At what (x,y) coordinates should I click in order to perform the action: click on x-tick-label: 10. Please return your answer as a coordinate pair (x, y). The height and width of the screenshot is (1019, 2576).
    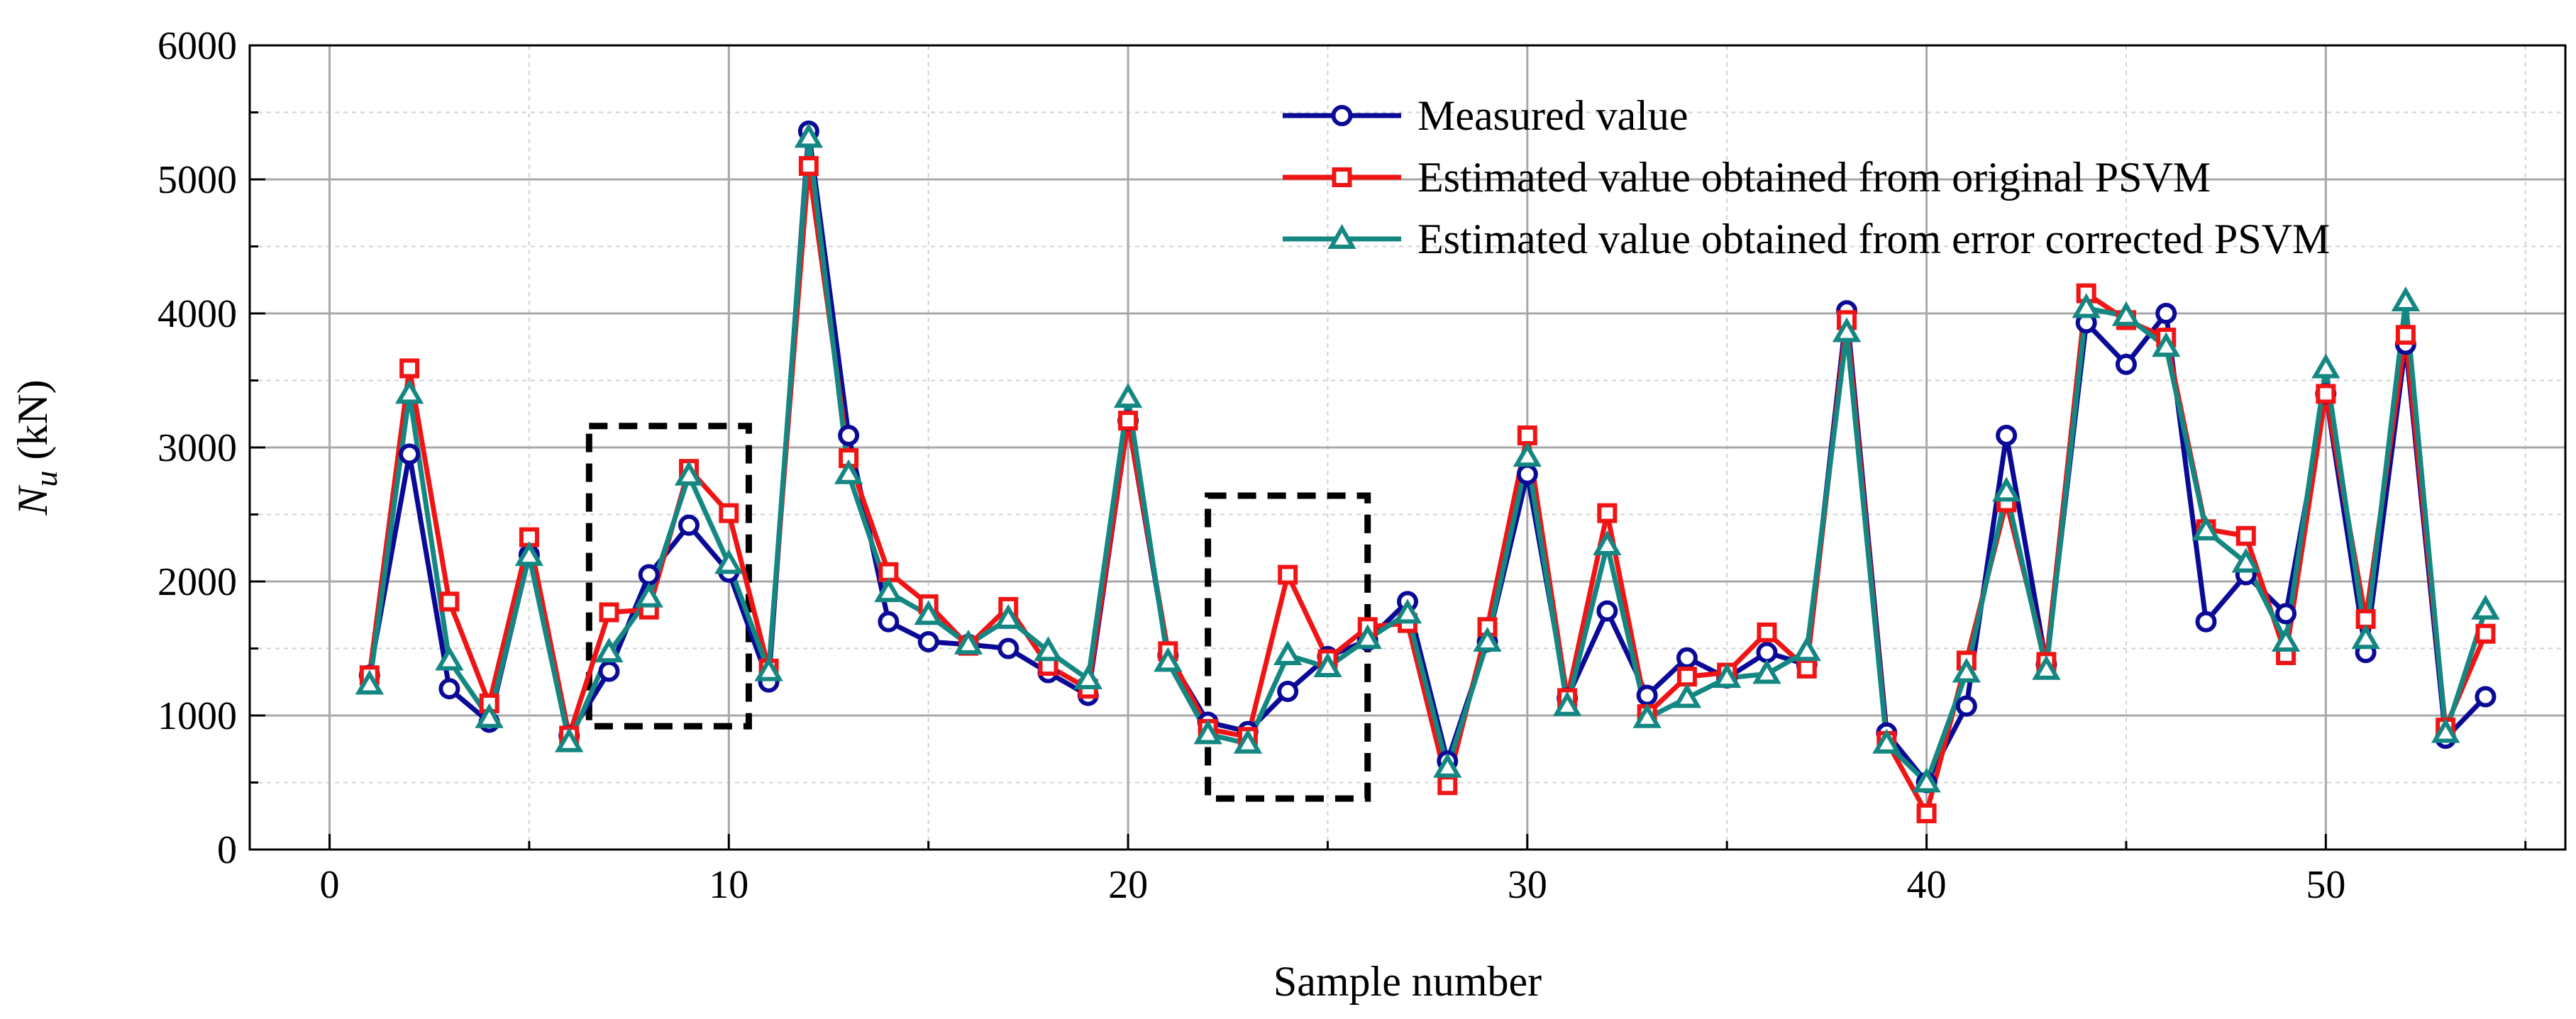
    Looking at the image, I should click on (728, 885).